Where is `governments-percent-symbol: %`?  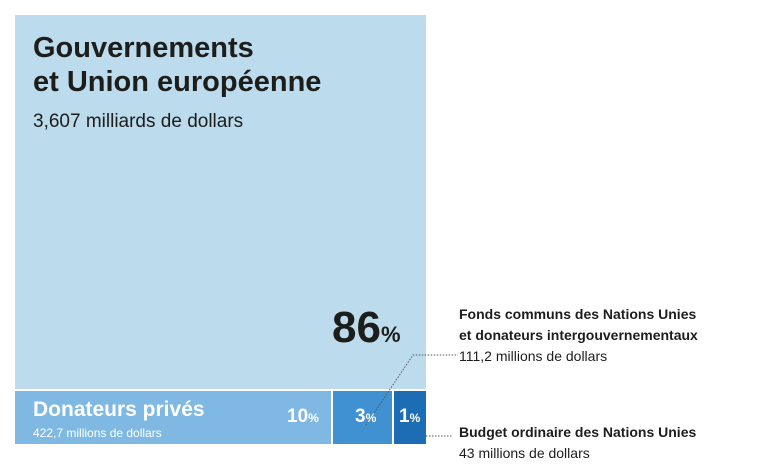 governments-percent-symbol: % is located at coordinates (390, 334).